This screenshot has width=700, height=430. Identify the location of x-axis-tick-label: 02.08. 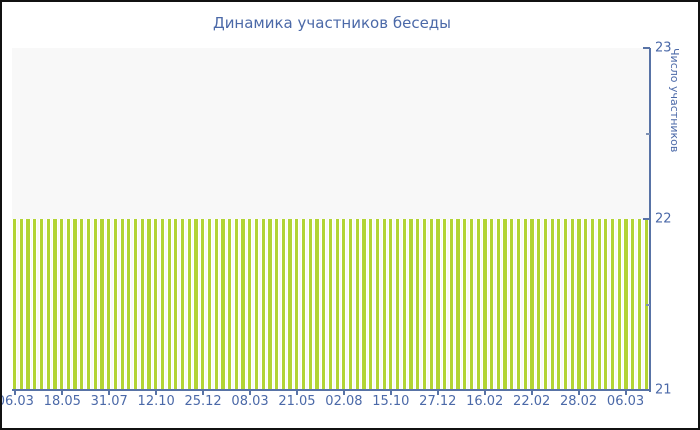
(344, 401).